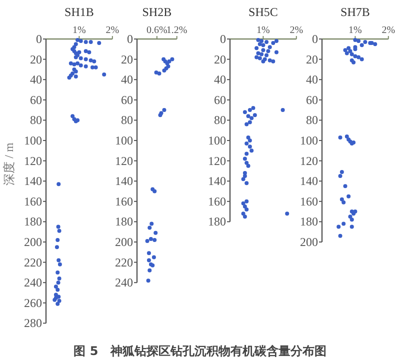 The image size is (400, 364). Describe the element at coordinates (157, 12) in the screenshot. I see `chart-title: SH2B` at that location.